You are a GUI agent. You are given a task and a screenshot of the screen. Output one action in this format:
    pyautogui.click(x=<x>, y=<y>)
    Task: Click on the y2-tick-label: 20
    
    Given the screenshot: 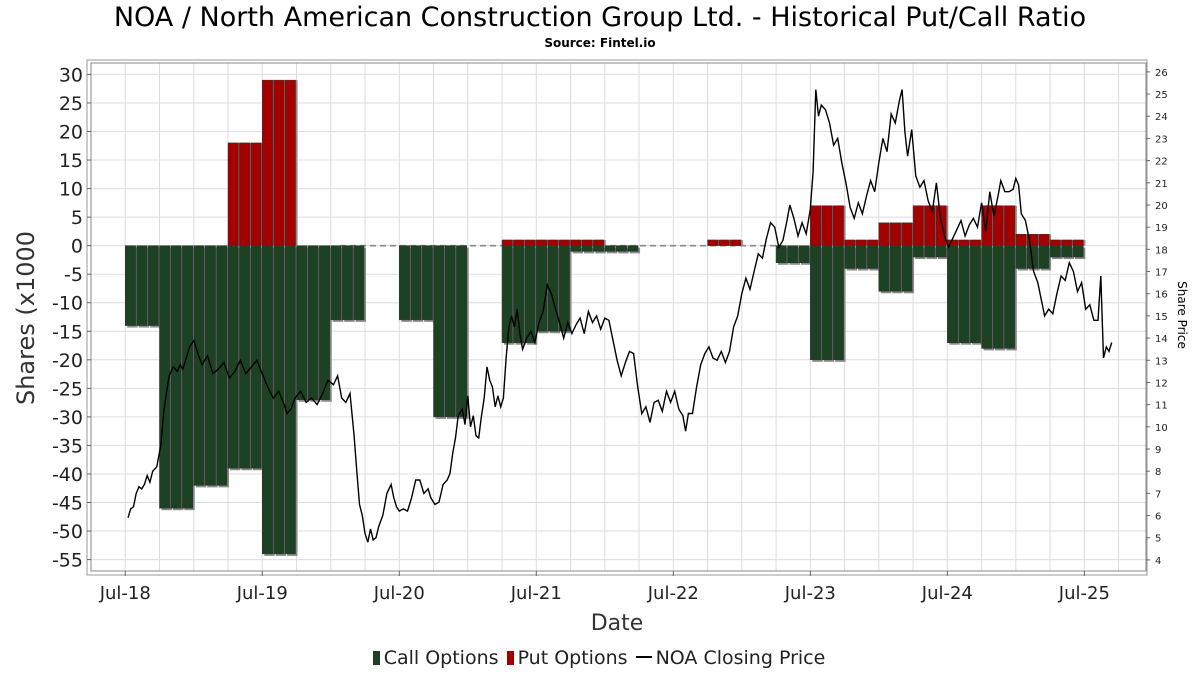 What is the action you would take?
    pyautogui.click(x=1161, y=206)
    